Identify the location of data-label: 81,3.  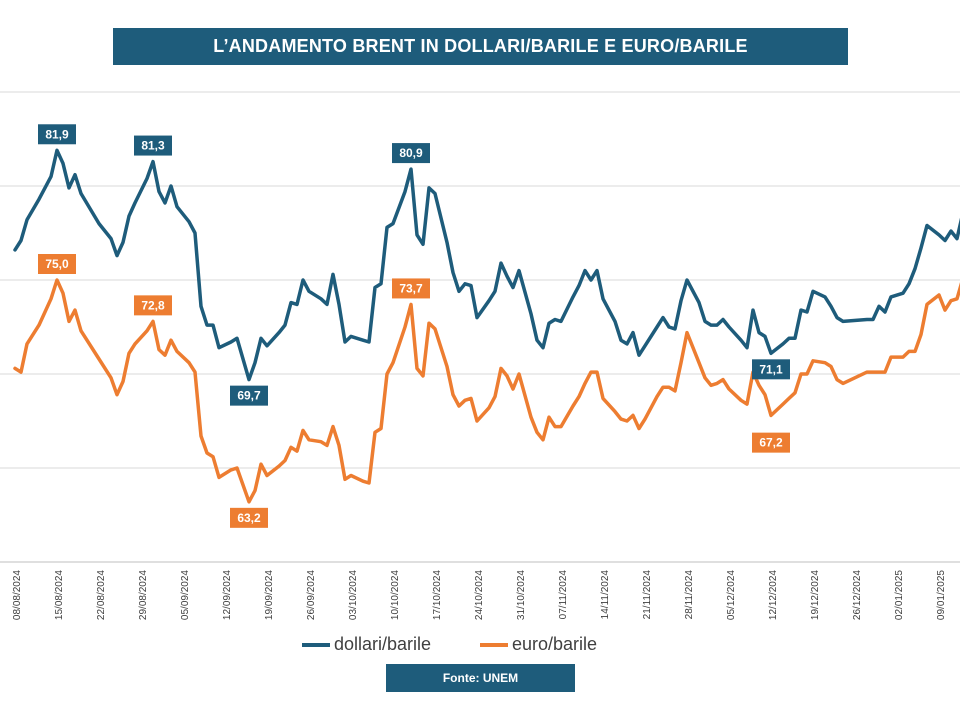
(153, 145).